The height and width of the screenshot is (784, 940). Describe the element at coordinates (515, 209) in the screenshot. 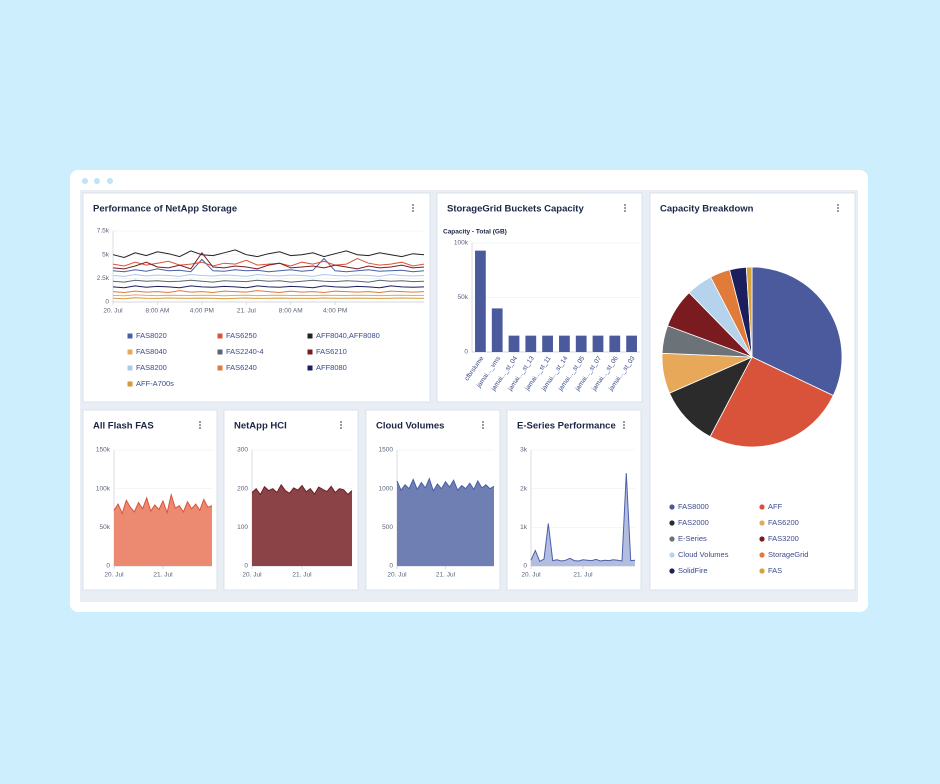

I see `panel-title: StorageGrid Buckets Capacity` at that location.